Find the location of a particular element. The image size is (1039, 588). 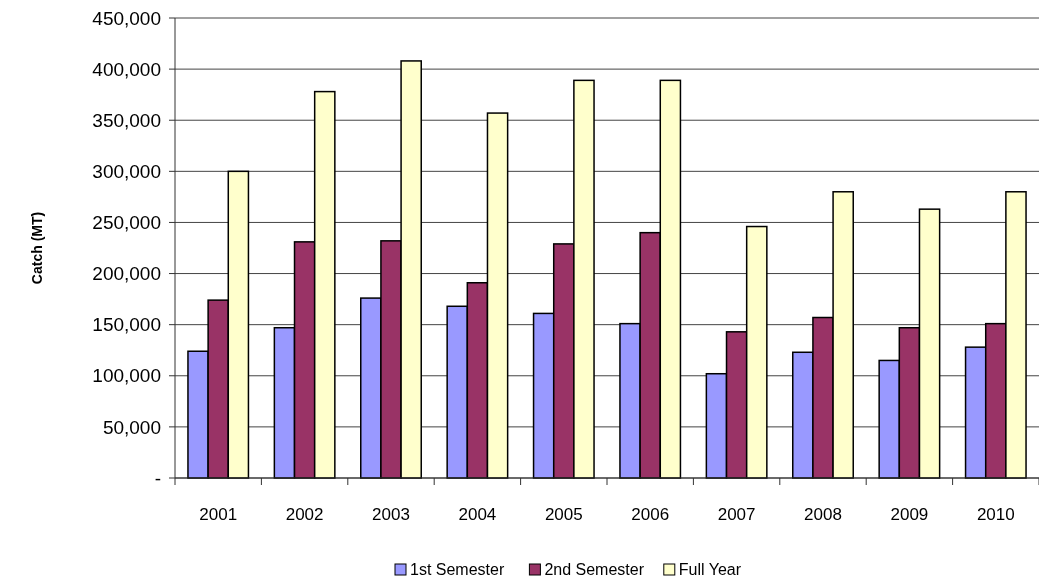

x-tick-label: 2001 is located at coordinates (218, 514).